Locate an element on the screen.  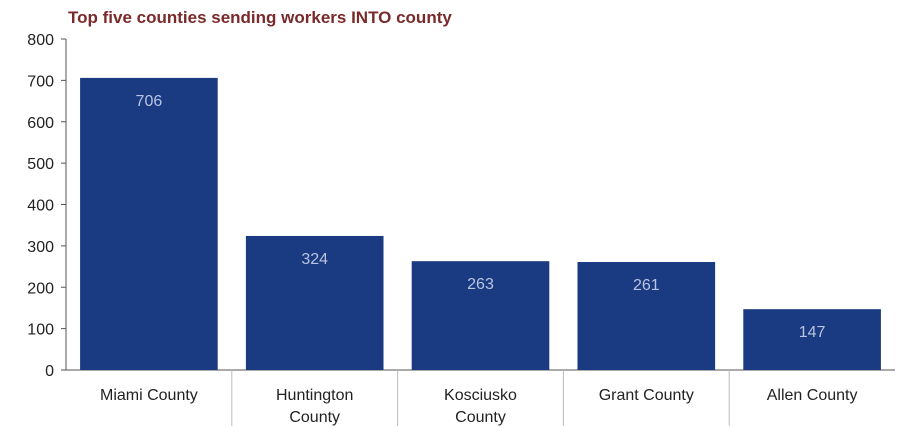
data-label: 263 is located at coordinates (480, 284).